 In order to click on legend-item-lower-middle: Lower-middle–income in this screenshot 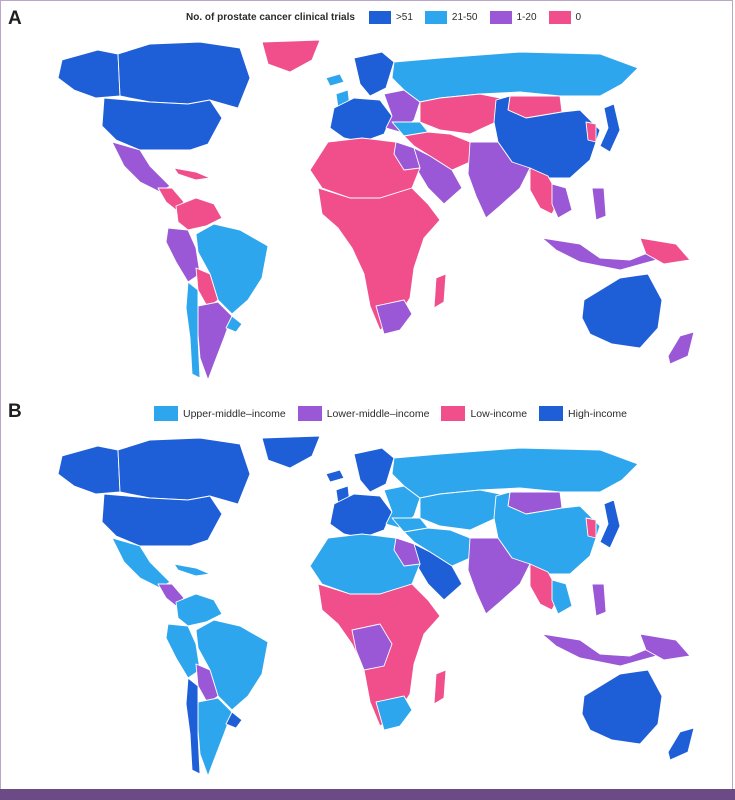, I will do `click(363, 413)`.